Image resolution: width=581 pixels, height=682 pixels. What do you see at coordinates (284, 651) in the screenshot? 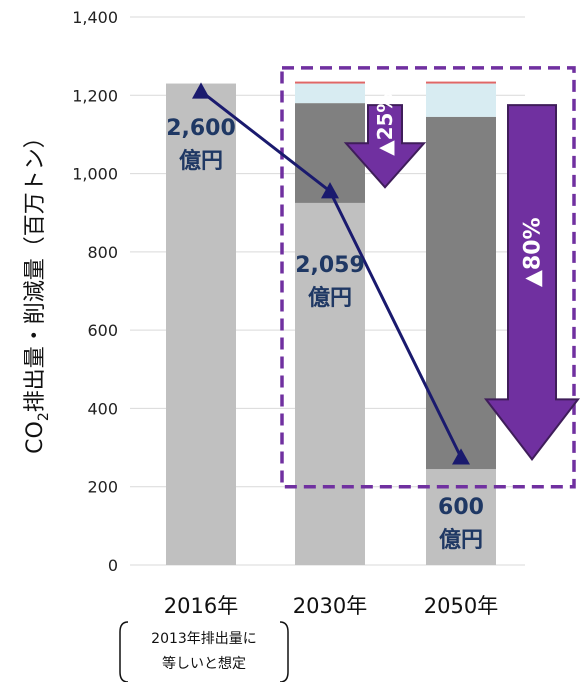
I see `note-bracket-right` at bounding box center [284, 651].